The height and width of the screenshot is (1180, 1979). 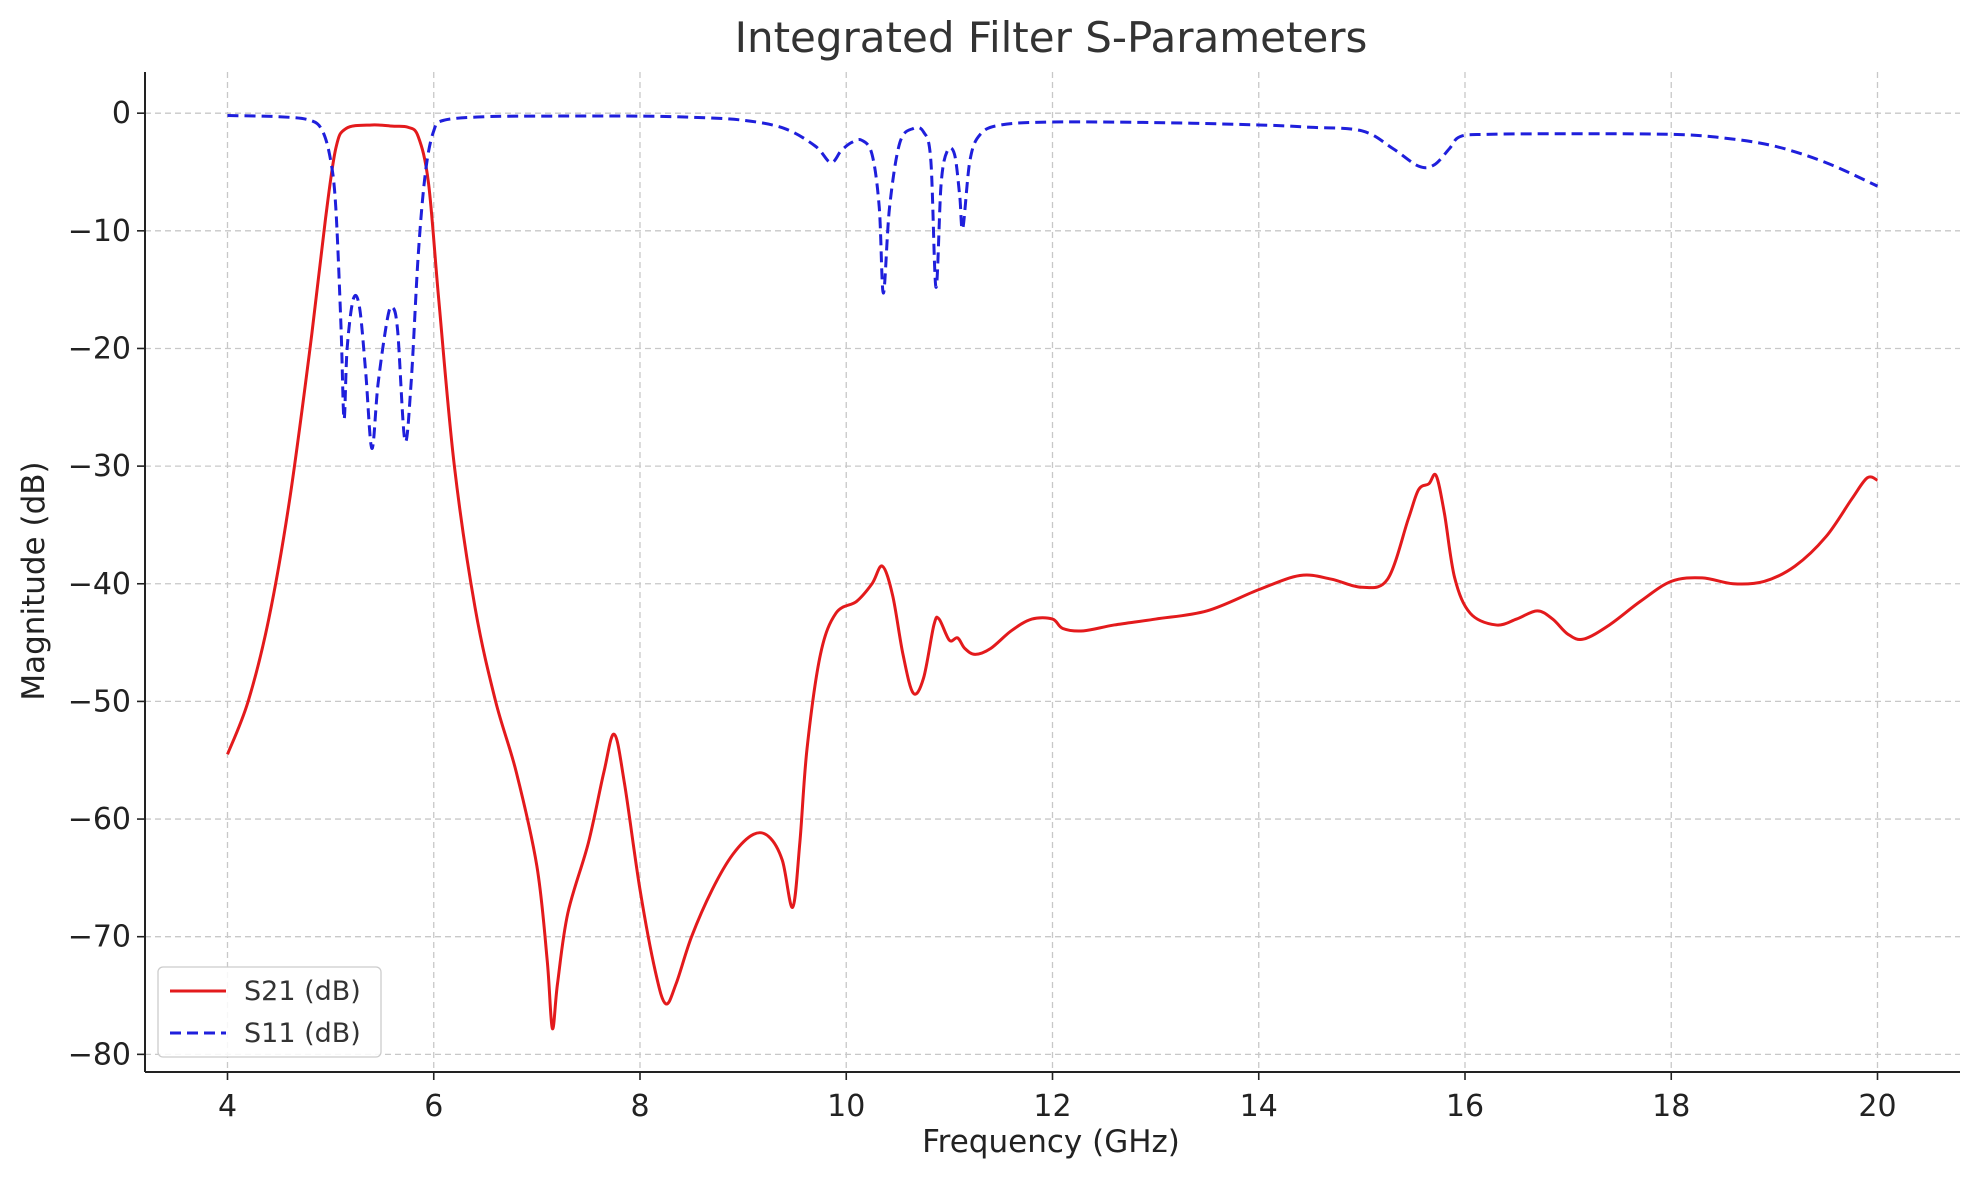 What do you see at coordinates (34, 580) in the screenshot?
I see `y-axis-label: Magnitude (dB)` at bounding box center [34, 580].